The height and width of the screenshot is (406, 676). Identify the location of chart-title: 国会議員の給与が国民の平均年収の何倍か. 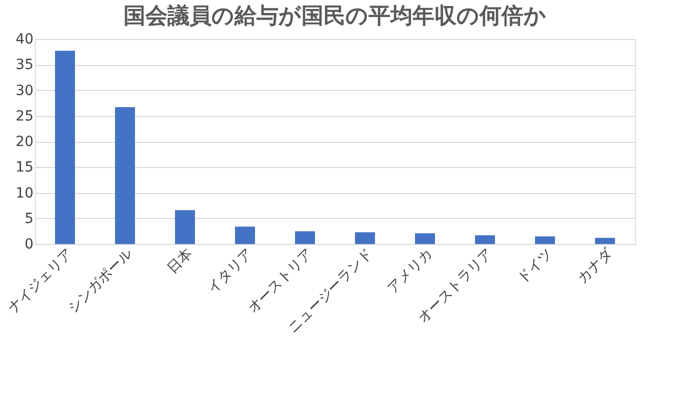
(335, 16).